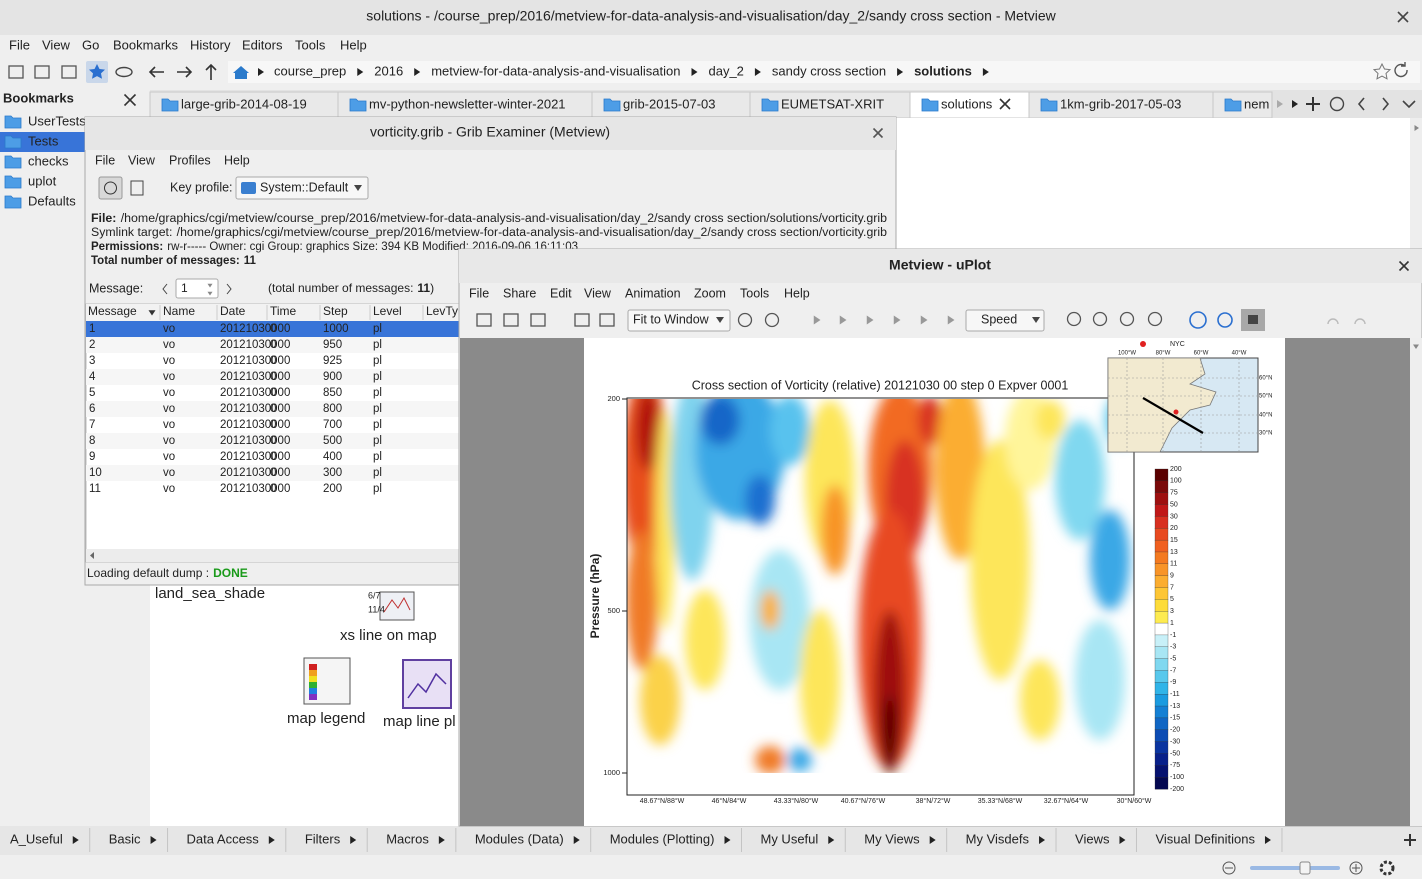 This screenshot has width=1422, height=879. I want to click on column-header: Step, so click(335, 311).